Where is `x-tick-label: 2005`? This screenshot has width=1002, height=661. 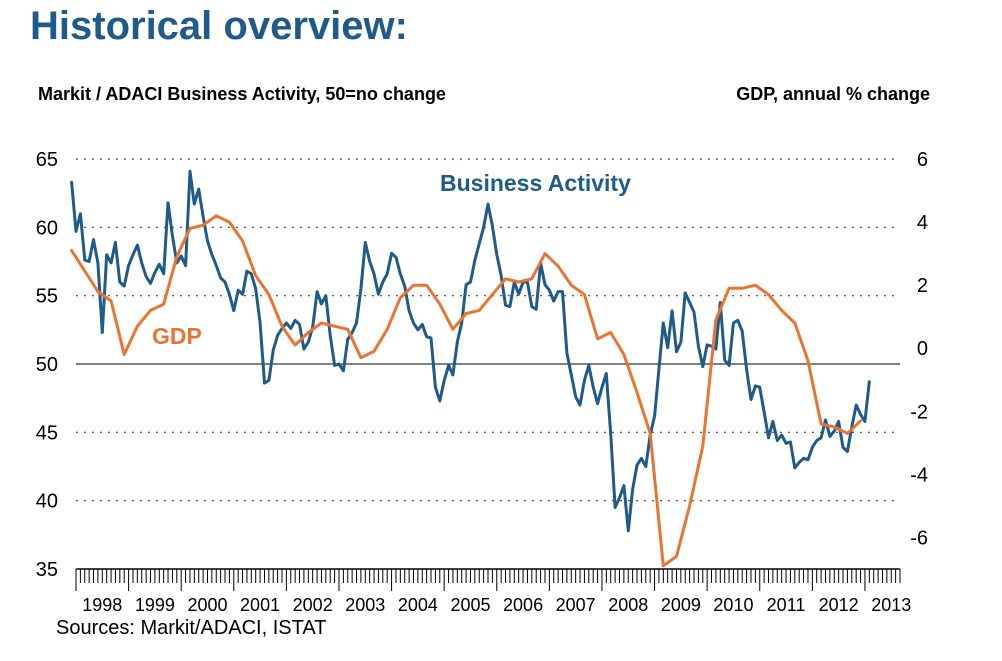
x-tick-label: 2005 is located at coordinates (470, 605).